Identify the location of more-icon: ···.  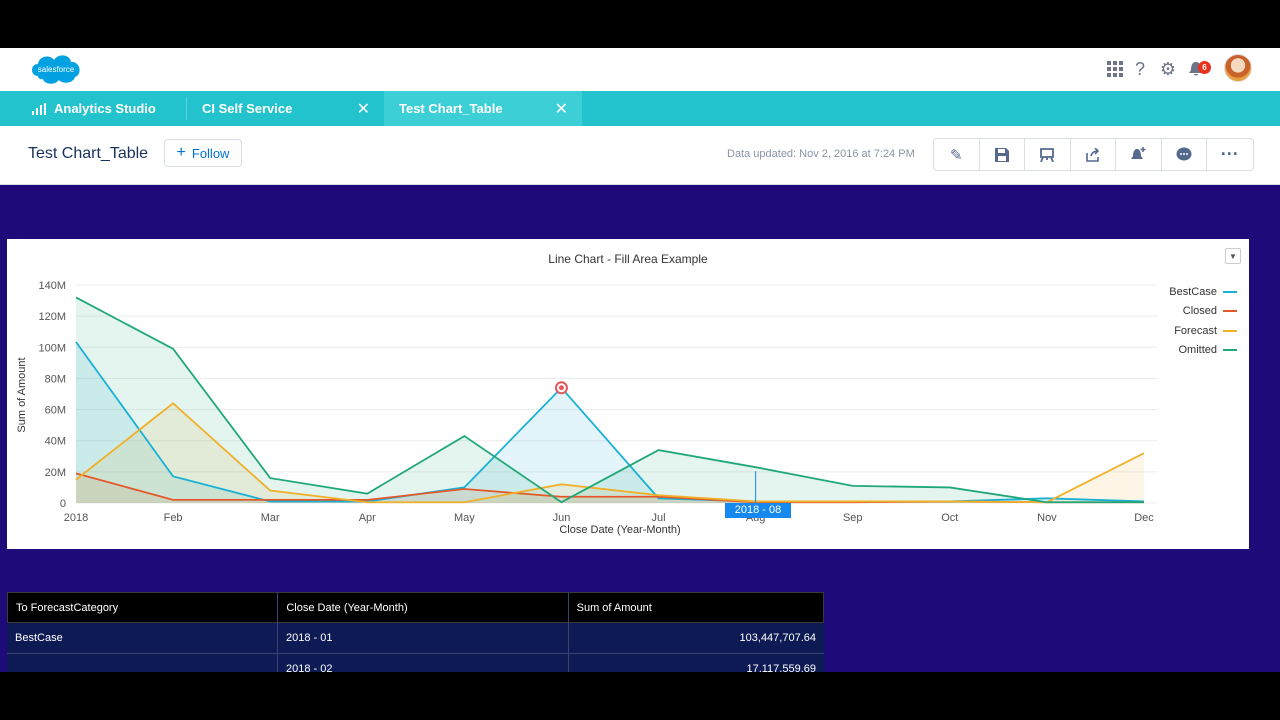
(1229, 154).